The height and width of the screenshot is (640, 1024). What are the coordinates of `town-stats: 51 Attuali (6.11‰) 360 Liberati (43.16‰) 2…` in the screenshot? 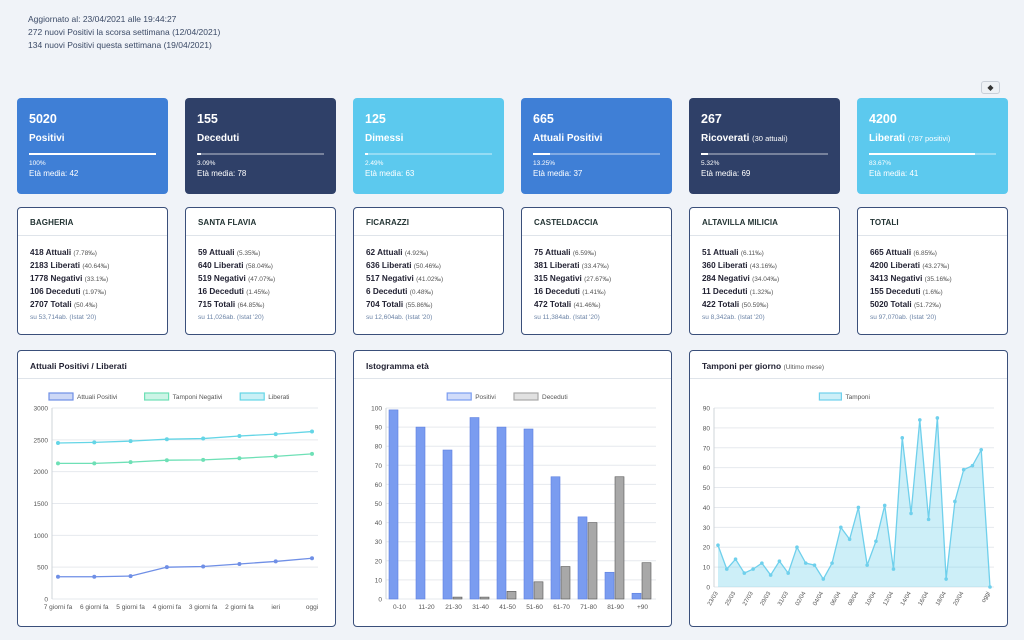 It's located at (764, 278).